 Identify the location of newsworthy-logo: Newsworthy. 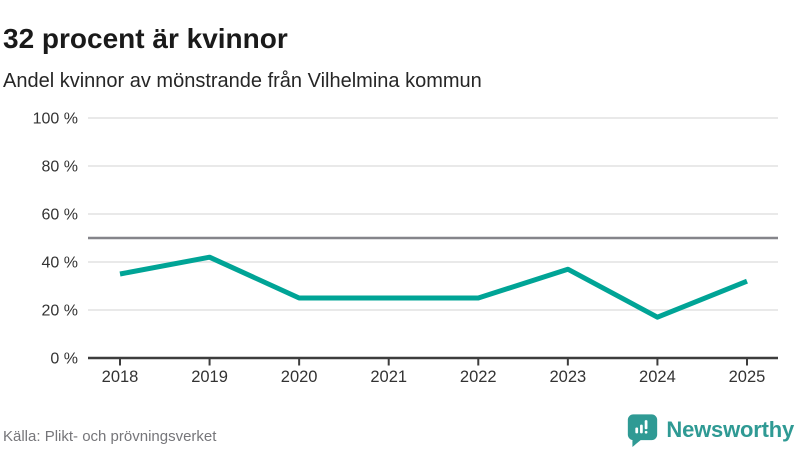
(710, 430).